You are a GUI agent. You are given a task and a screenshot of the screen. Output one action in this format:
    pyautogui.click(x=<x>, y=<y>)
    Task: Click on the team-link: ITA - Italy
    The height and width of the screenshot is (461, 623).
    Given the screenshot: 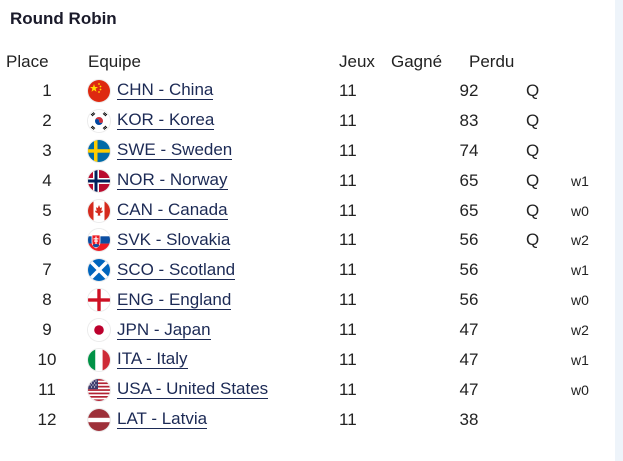 What is the action you would take?
    pyautogui.click(x=152, y=359)
    